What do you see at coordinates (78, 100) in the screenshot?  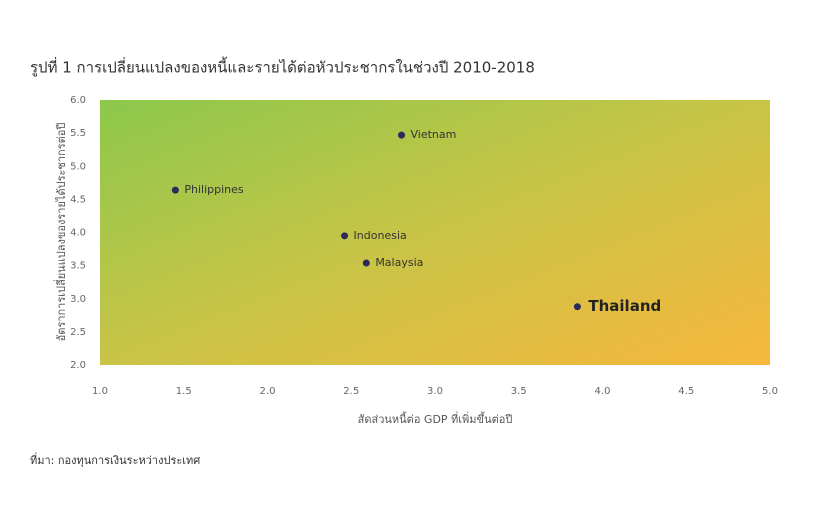 I see `y-tick-label: 6.0` at bounding box center [78, 100].